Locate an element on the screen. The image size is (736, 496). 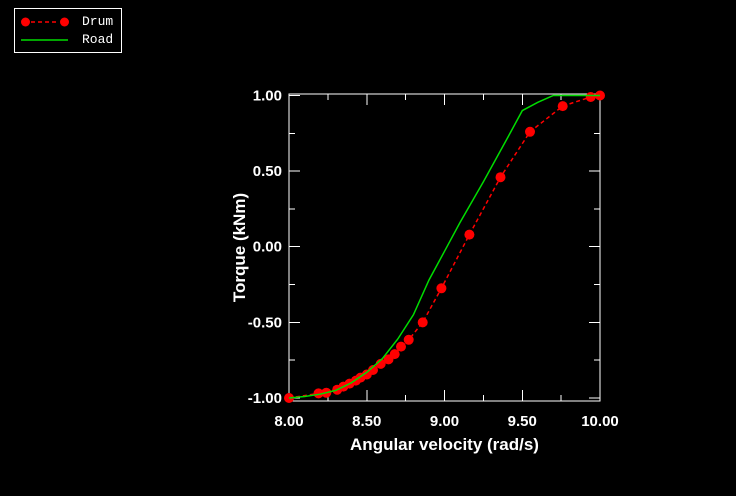
legend-label-road: Road is located at coordinates (98, 39).